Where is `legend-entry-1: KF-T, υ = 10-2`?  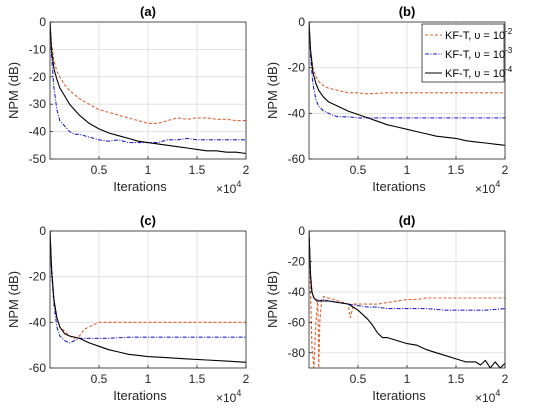
legend-entry-1: KF-T, υ = 10-2 is located at coordinates (479, 34).